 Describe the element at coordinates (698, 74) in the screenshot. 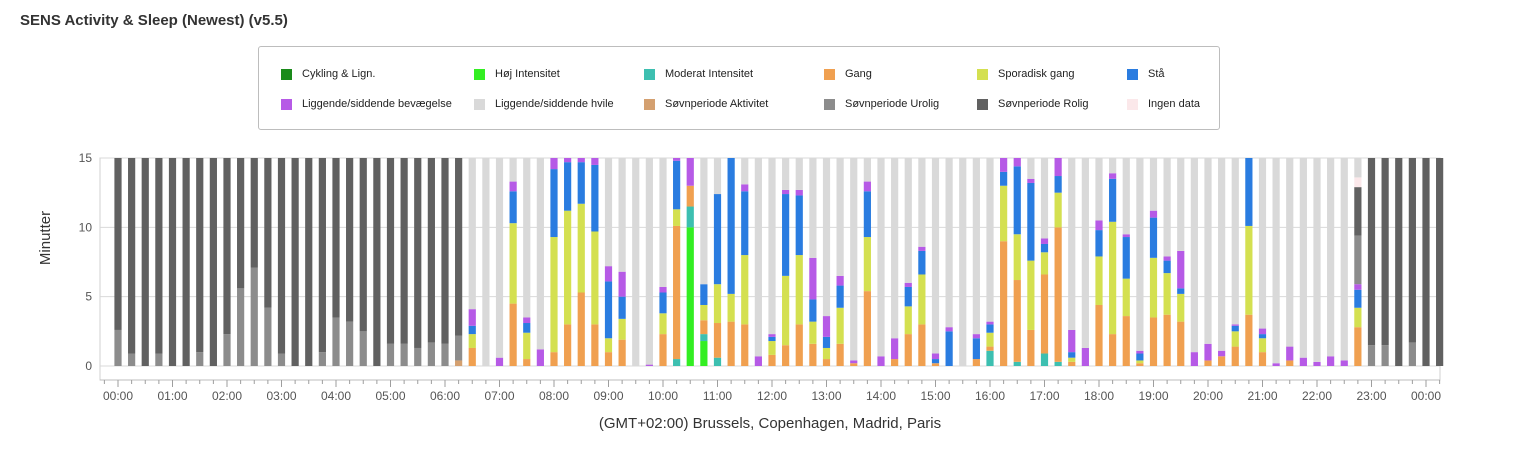

I see `legend-item: Moderat Intensitet` at that location.